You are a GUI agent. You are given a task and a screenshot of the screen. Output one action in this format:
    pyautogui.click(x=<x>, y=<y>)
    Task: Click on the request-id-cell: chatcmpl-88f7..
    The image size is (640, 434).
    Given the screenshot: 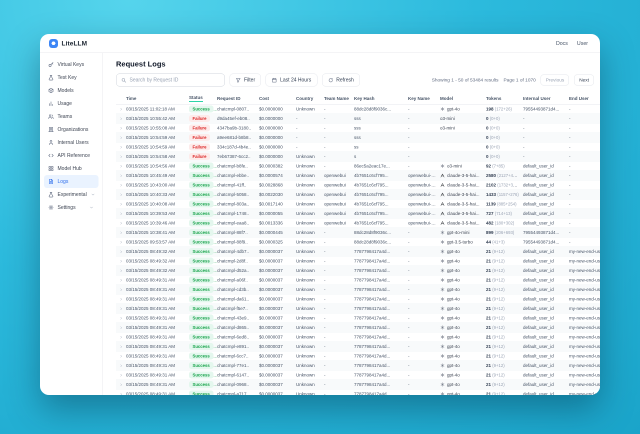 What is the action you would take?
    pyautogui.click(x=232, y=232)
    